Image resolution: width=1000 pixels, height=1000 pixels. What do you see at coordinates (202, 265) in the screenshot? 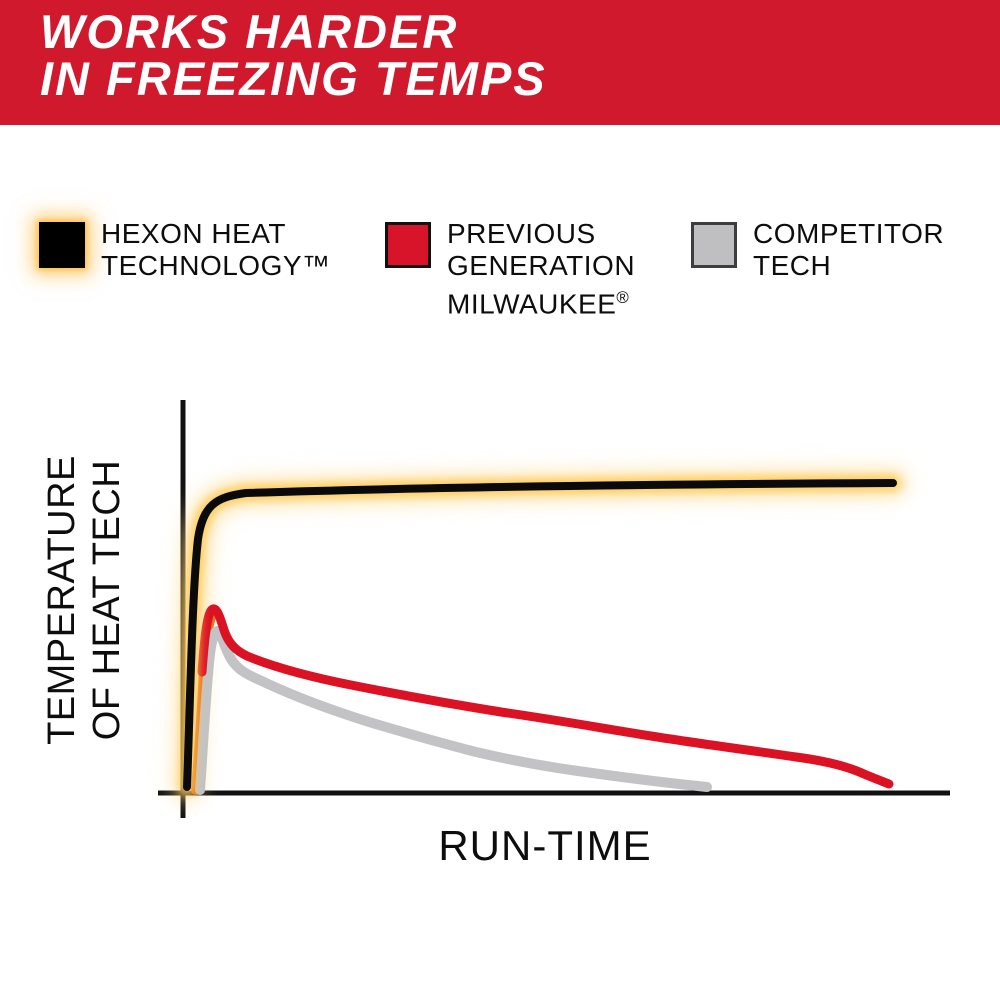
I see `legend-hexon-line2: TECHNOLOGY` at bounding box center [202, 265].